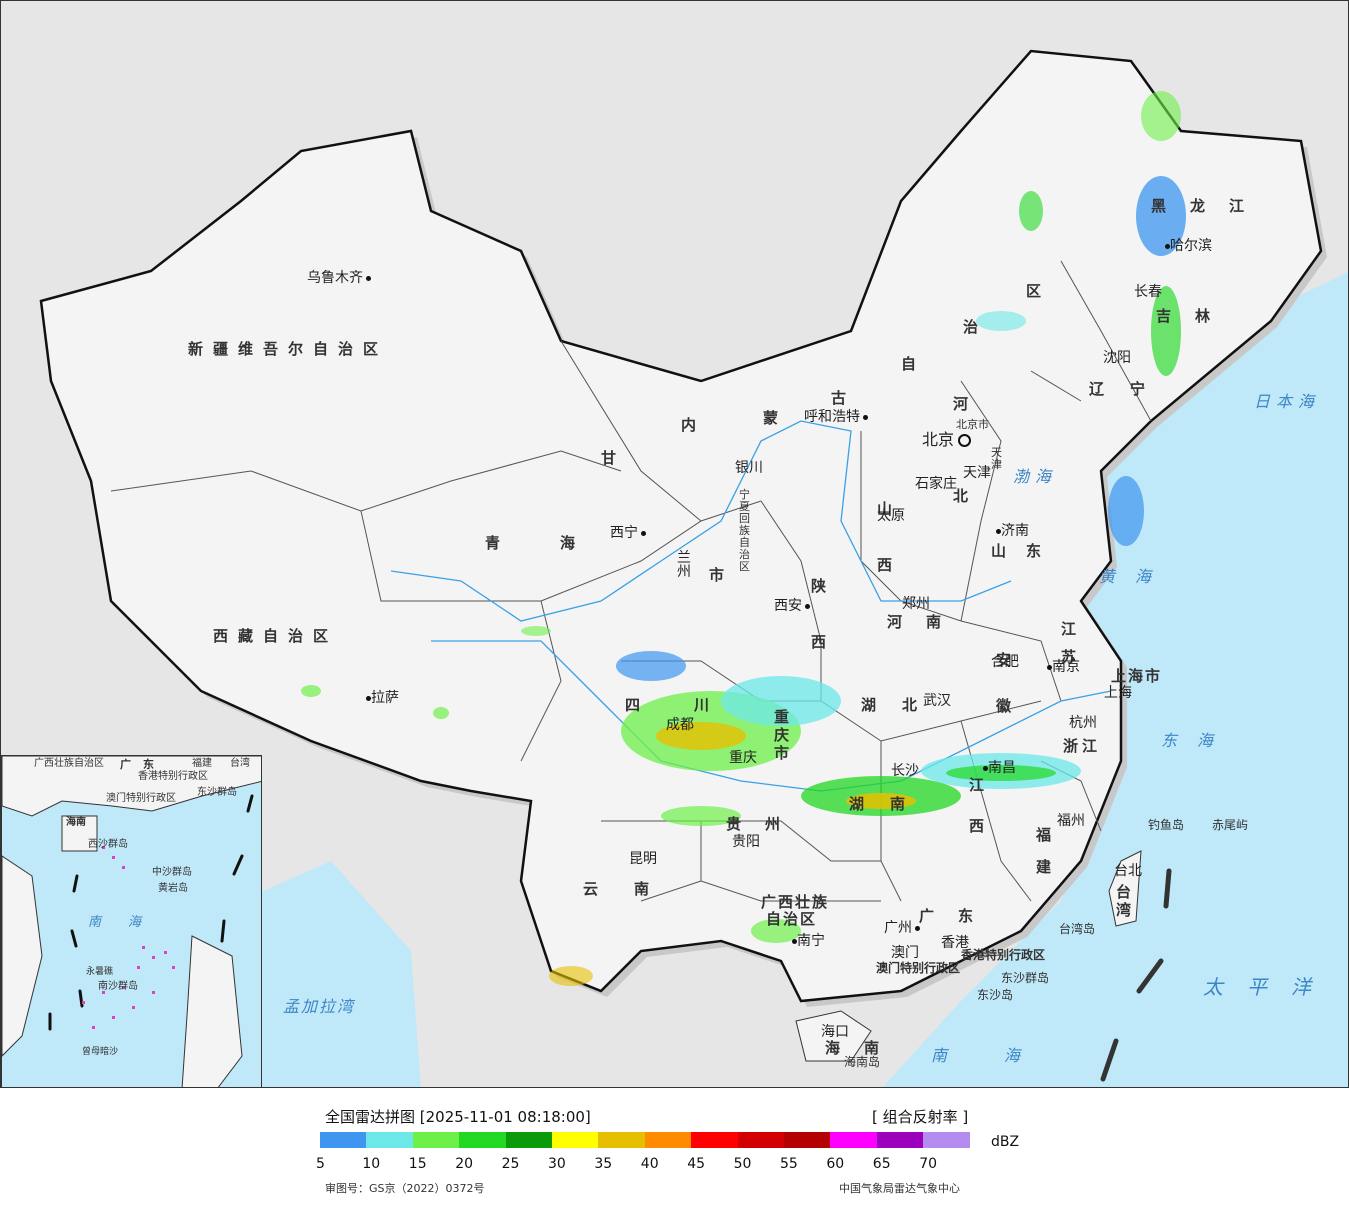 The width and height of the screenshot is (1349, 1208). Describe the element at coordinates (684, 565) in the screenshot. I see `city-lanzhou: 兰州` at that location.